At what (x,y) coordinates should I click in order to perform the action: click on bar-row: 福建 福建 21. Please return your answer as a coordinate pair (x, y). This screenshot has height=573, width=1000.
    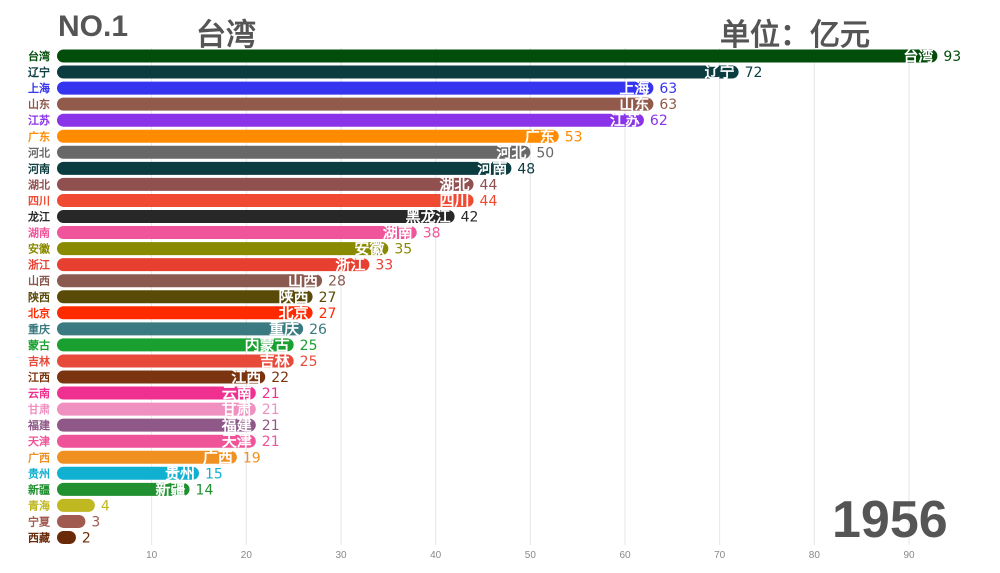
    Looking at the image, I should click on (153, 425).